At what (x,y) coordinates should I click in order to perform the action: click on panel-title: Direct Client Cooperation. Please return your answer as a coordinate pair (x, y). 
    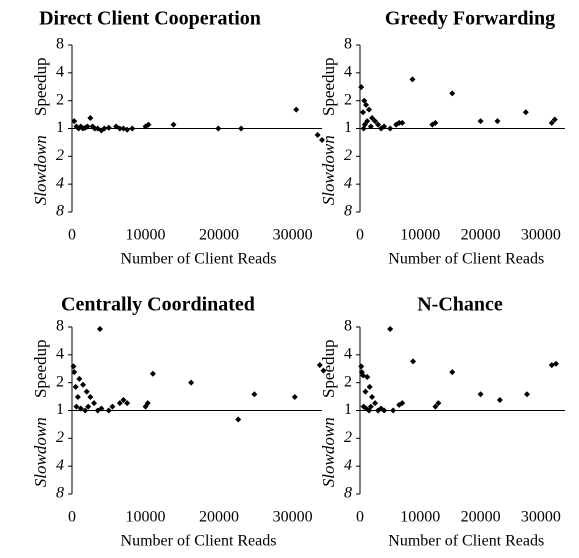
    Looking at the image, I should click on (150, 19).